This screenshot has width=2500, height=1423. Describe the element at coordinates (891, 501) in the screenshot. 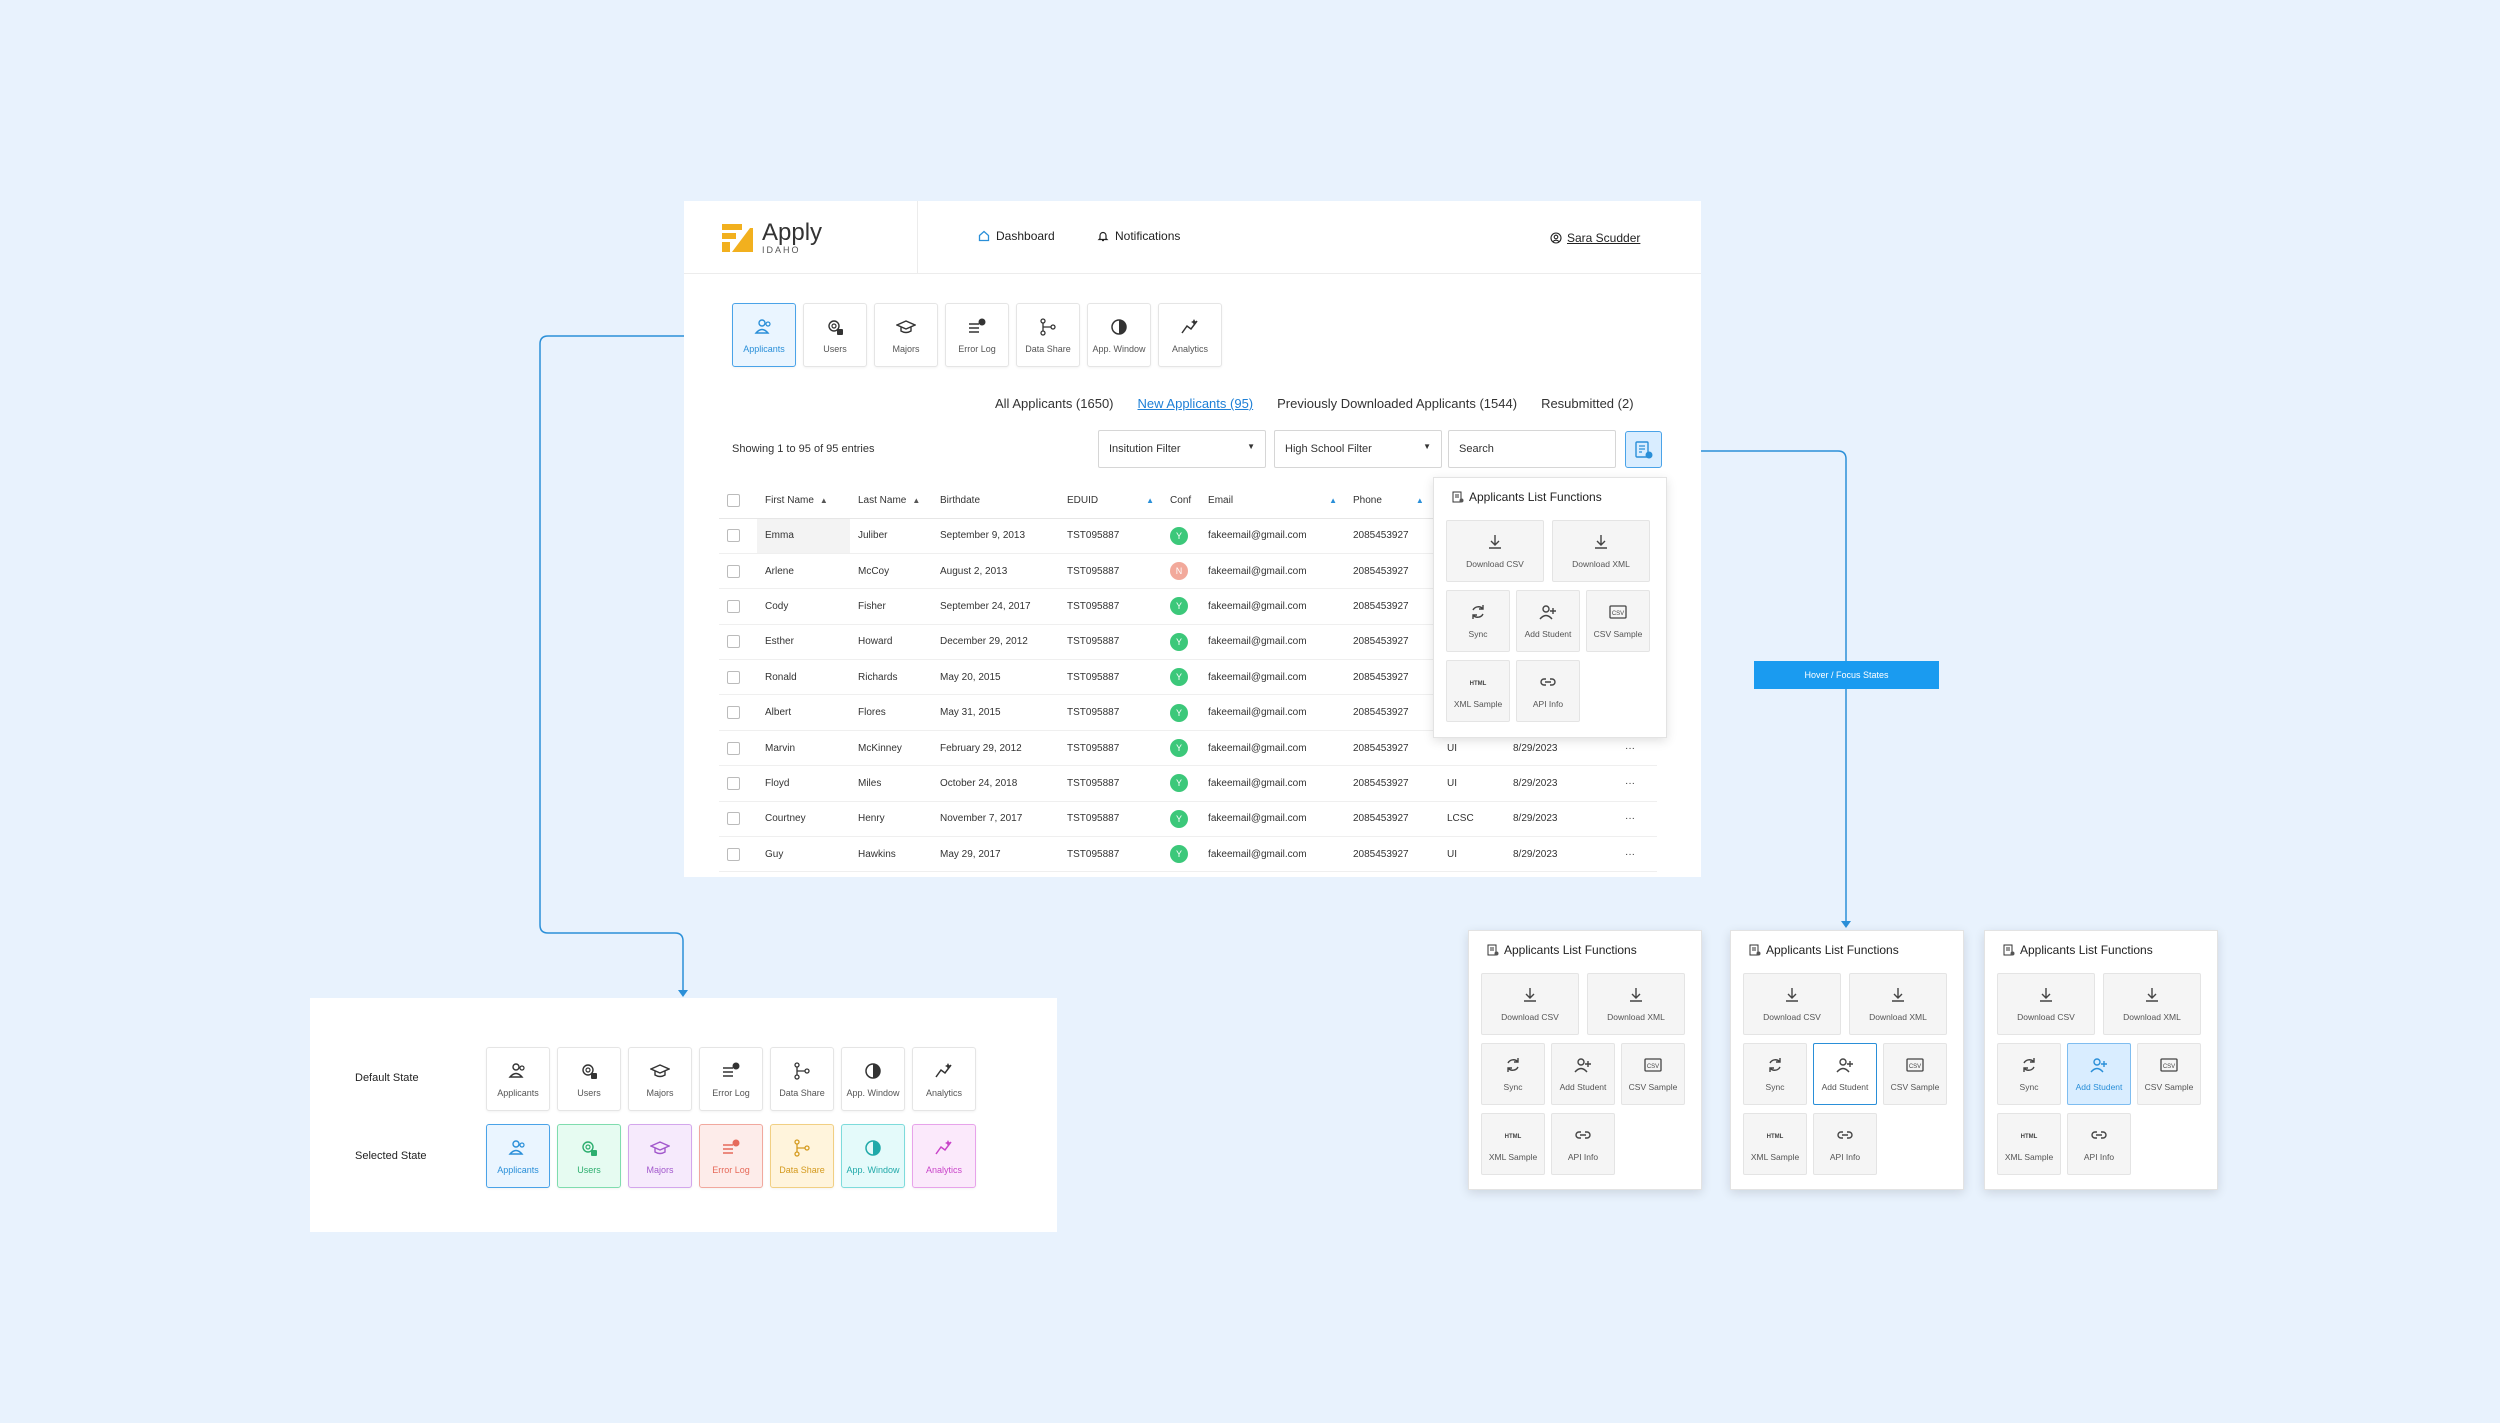

I see `col-last-name: Last Name ▲` at that location.